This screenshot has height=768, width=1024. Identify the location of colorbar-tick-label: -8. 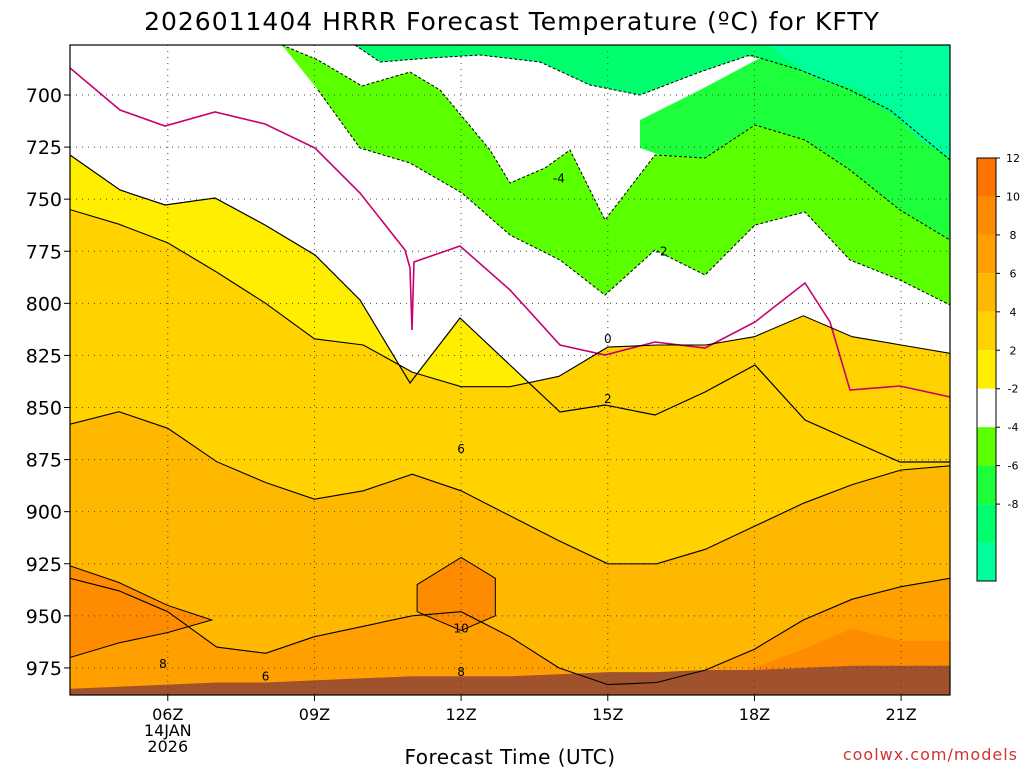
(1013, 504).